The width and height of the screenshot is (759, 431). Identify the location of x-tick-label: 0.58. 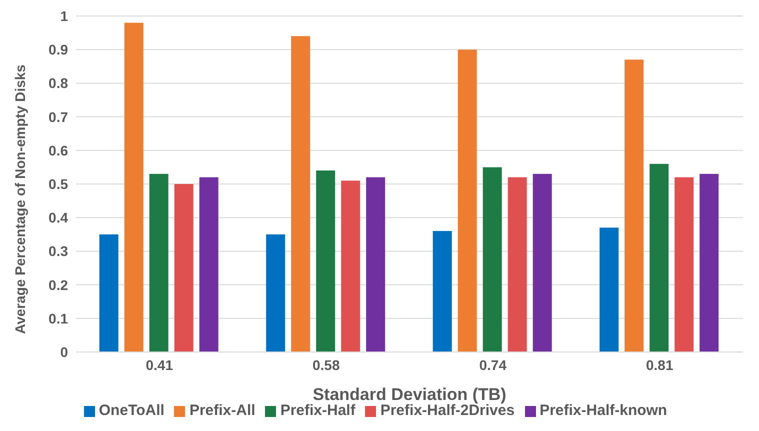
(326, 364).